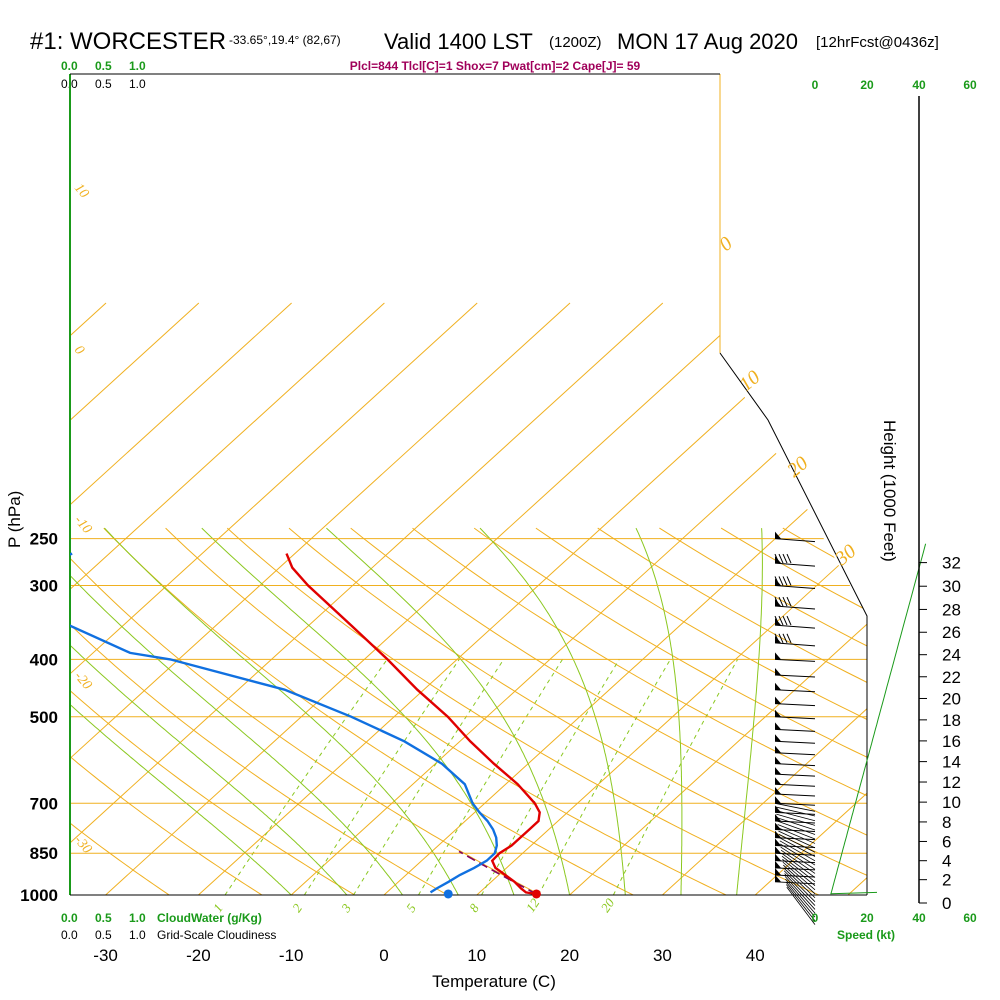  I want to click on speed-top-tick-0: 0, so click(815, 85).